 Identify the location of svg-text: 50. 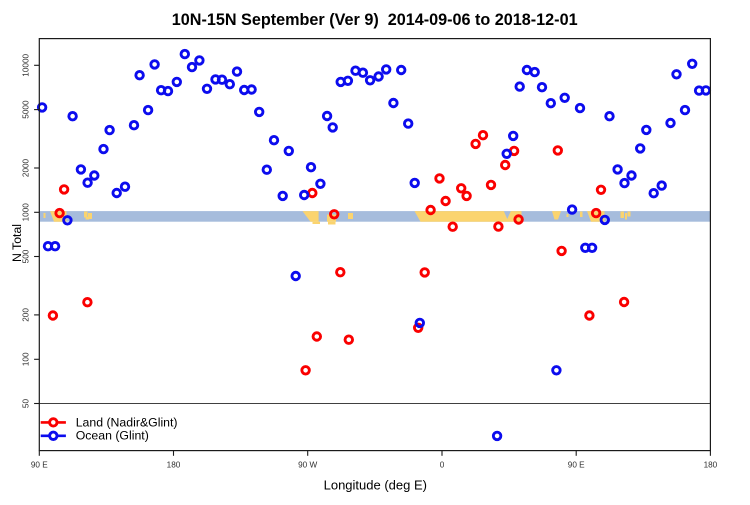
(26, 404).